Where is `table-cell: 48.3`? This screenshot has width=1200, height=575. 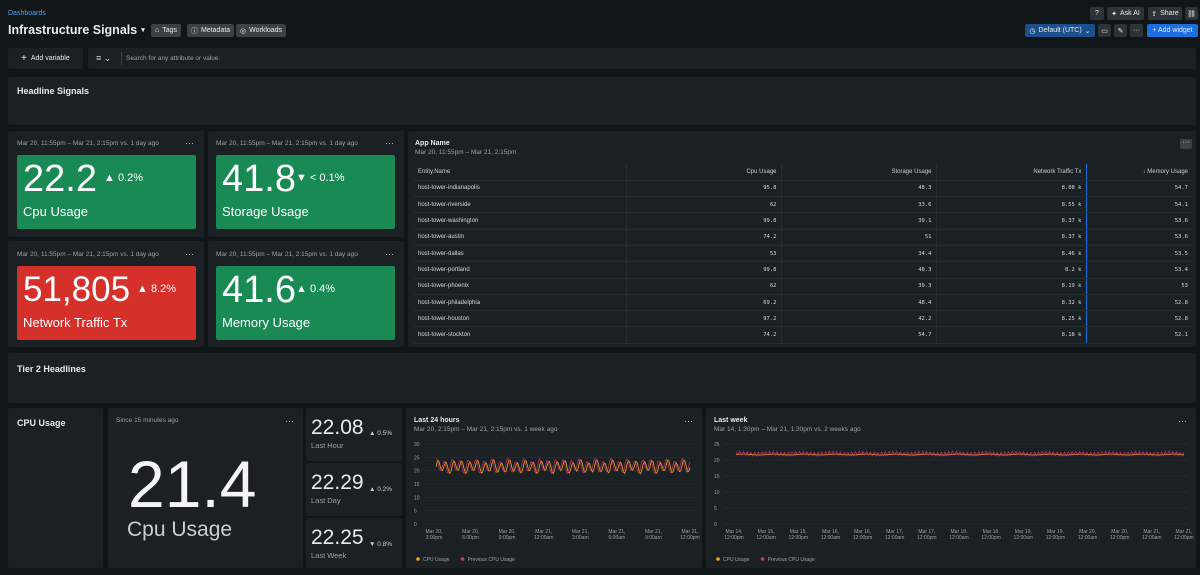 table-cell: 48.3 is located at coordinates (859, 270).